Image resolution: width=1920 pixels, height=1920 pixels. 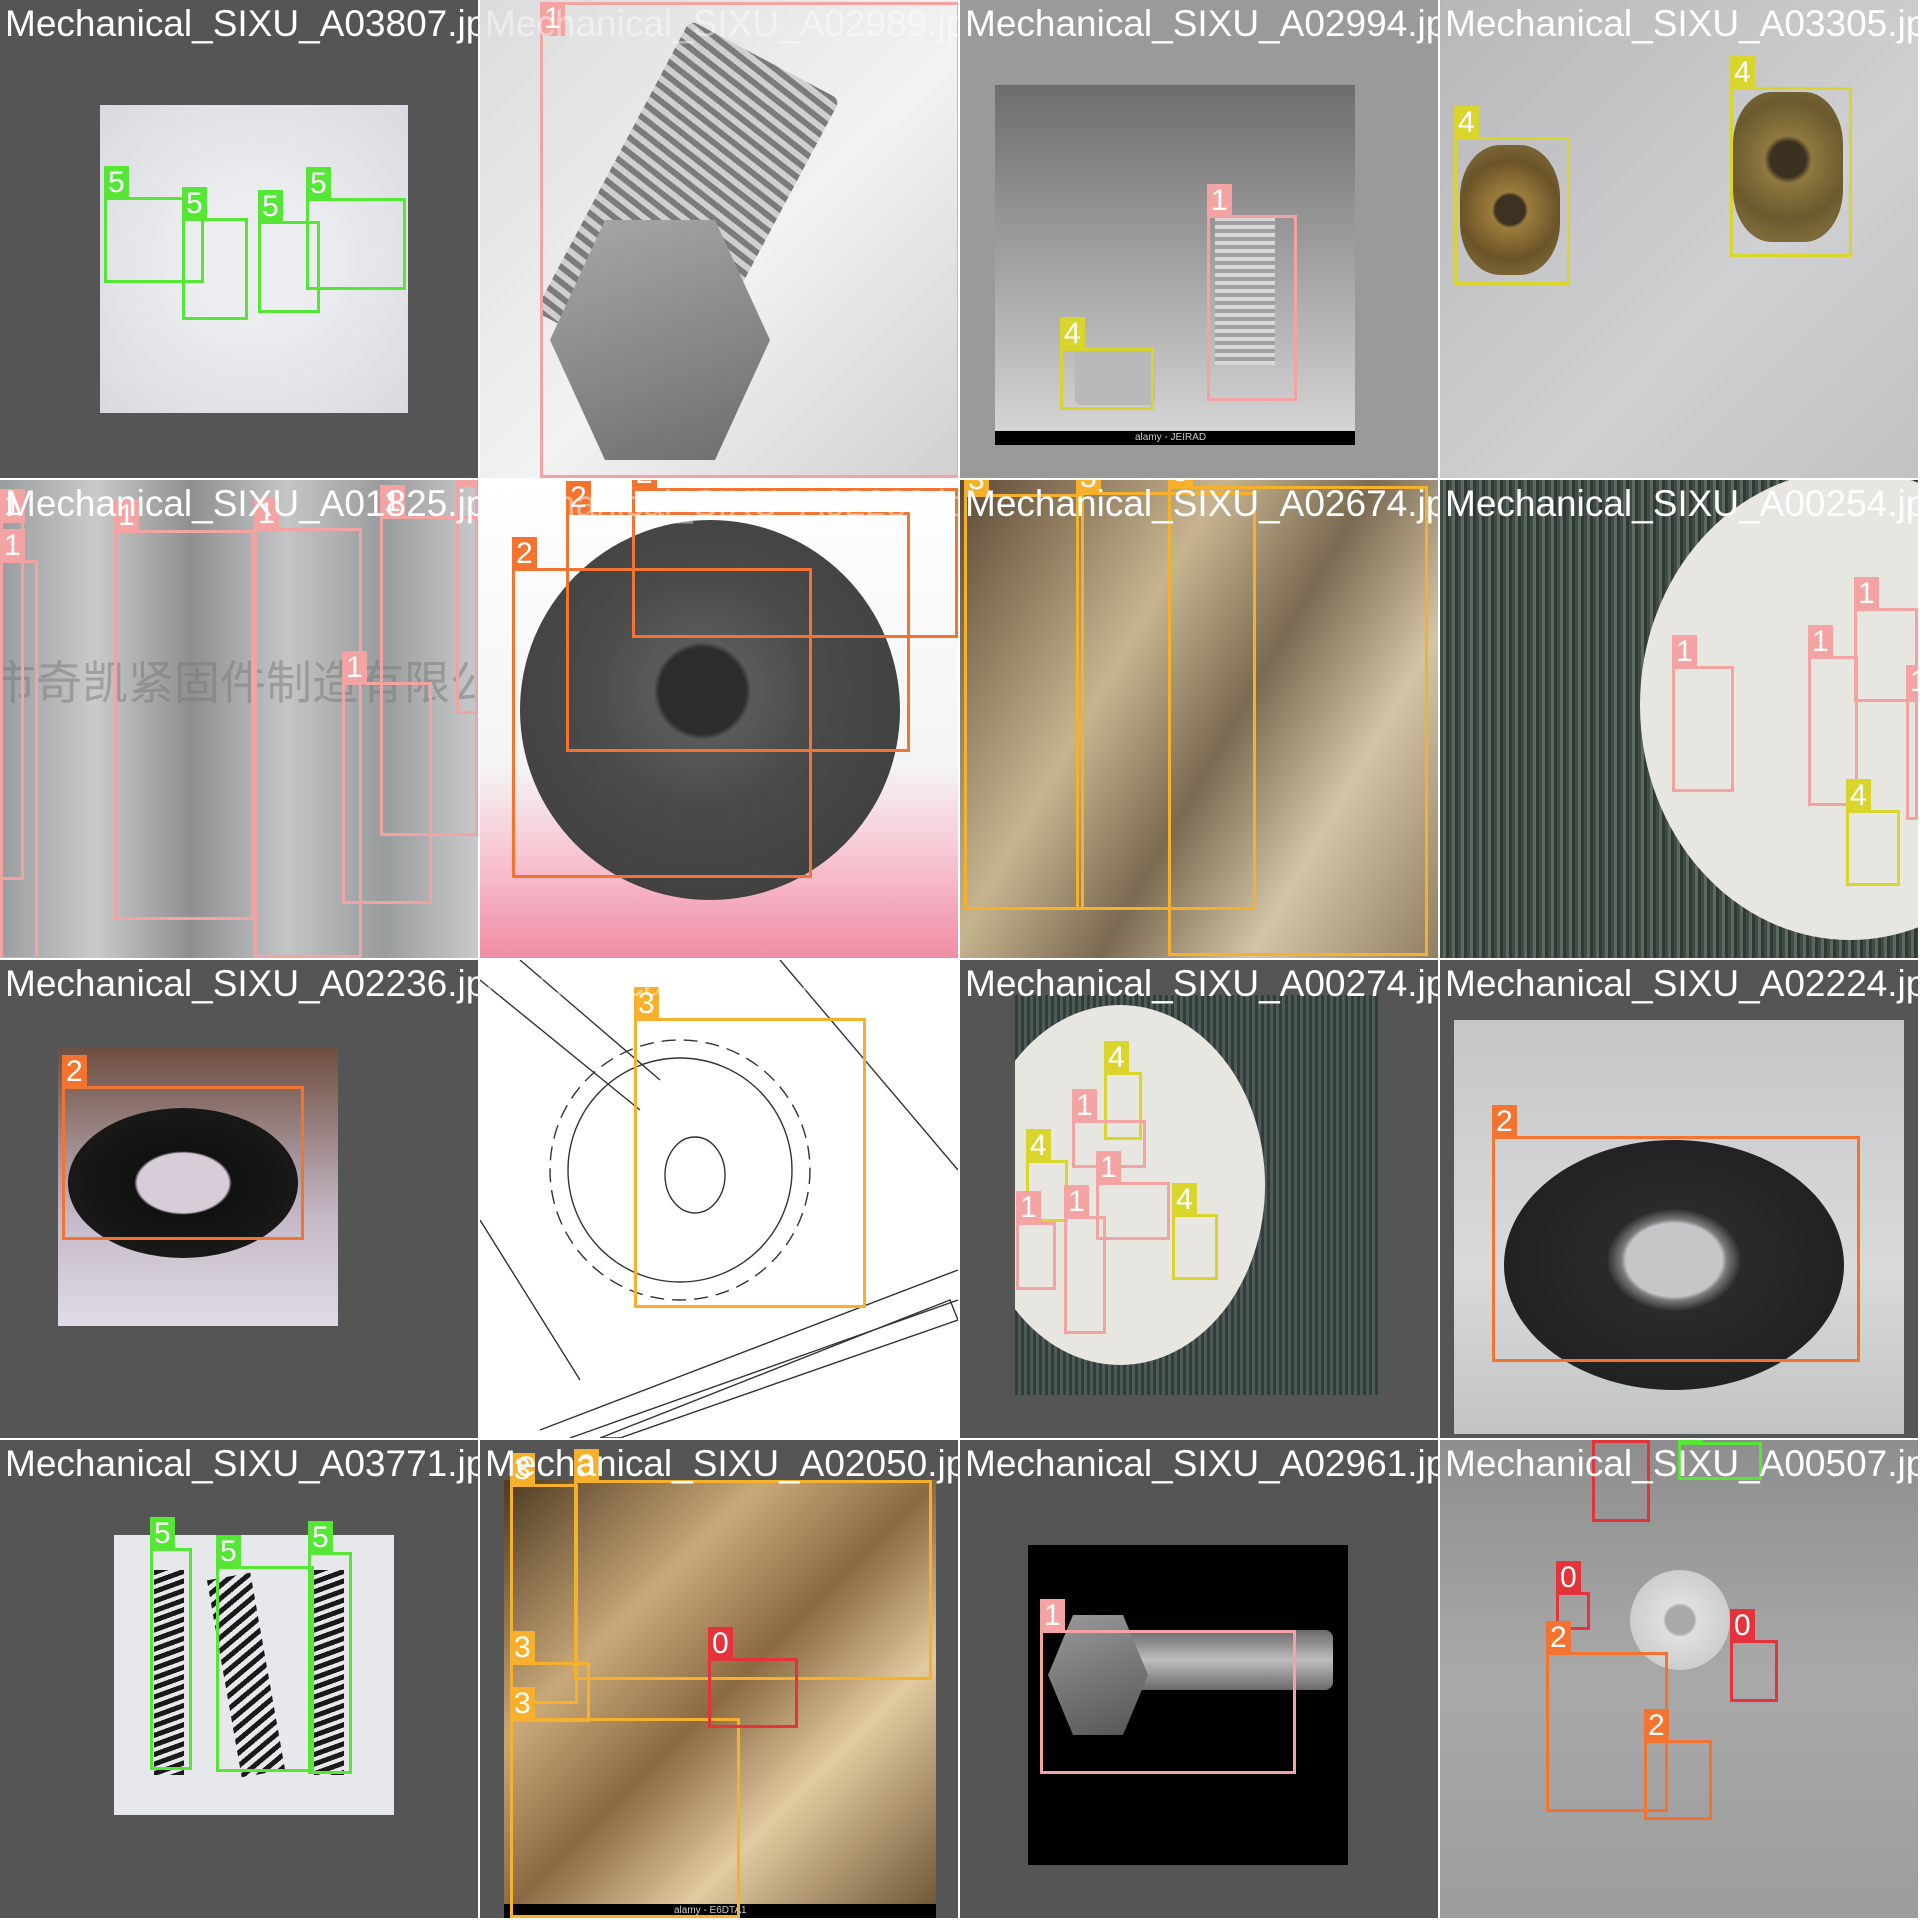 I want to click on tile: 1 1 1 1 4 Mechanical_SIXU_A00254.jpg, so click(x=1679, y=719).